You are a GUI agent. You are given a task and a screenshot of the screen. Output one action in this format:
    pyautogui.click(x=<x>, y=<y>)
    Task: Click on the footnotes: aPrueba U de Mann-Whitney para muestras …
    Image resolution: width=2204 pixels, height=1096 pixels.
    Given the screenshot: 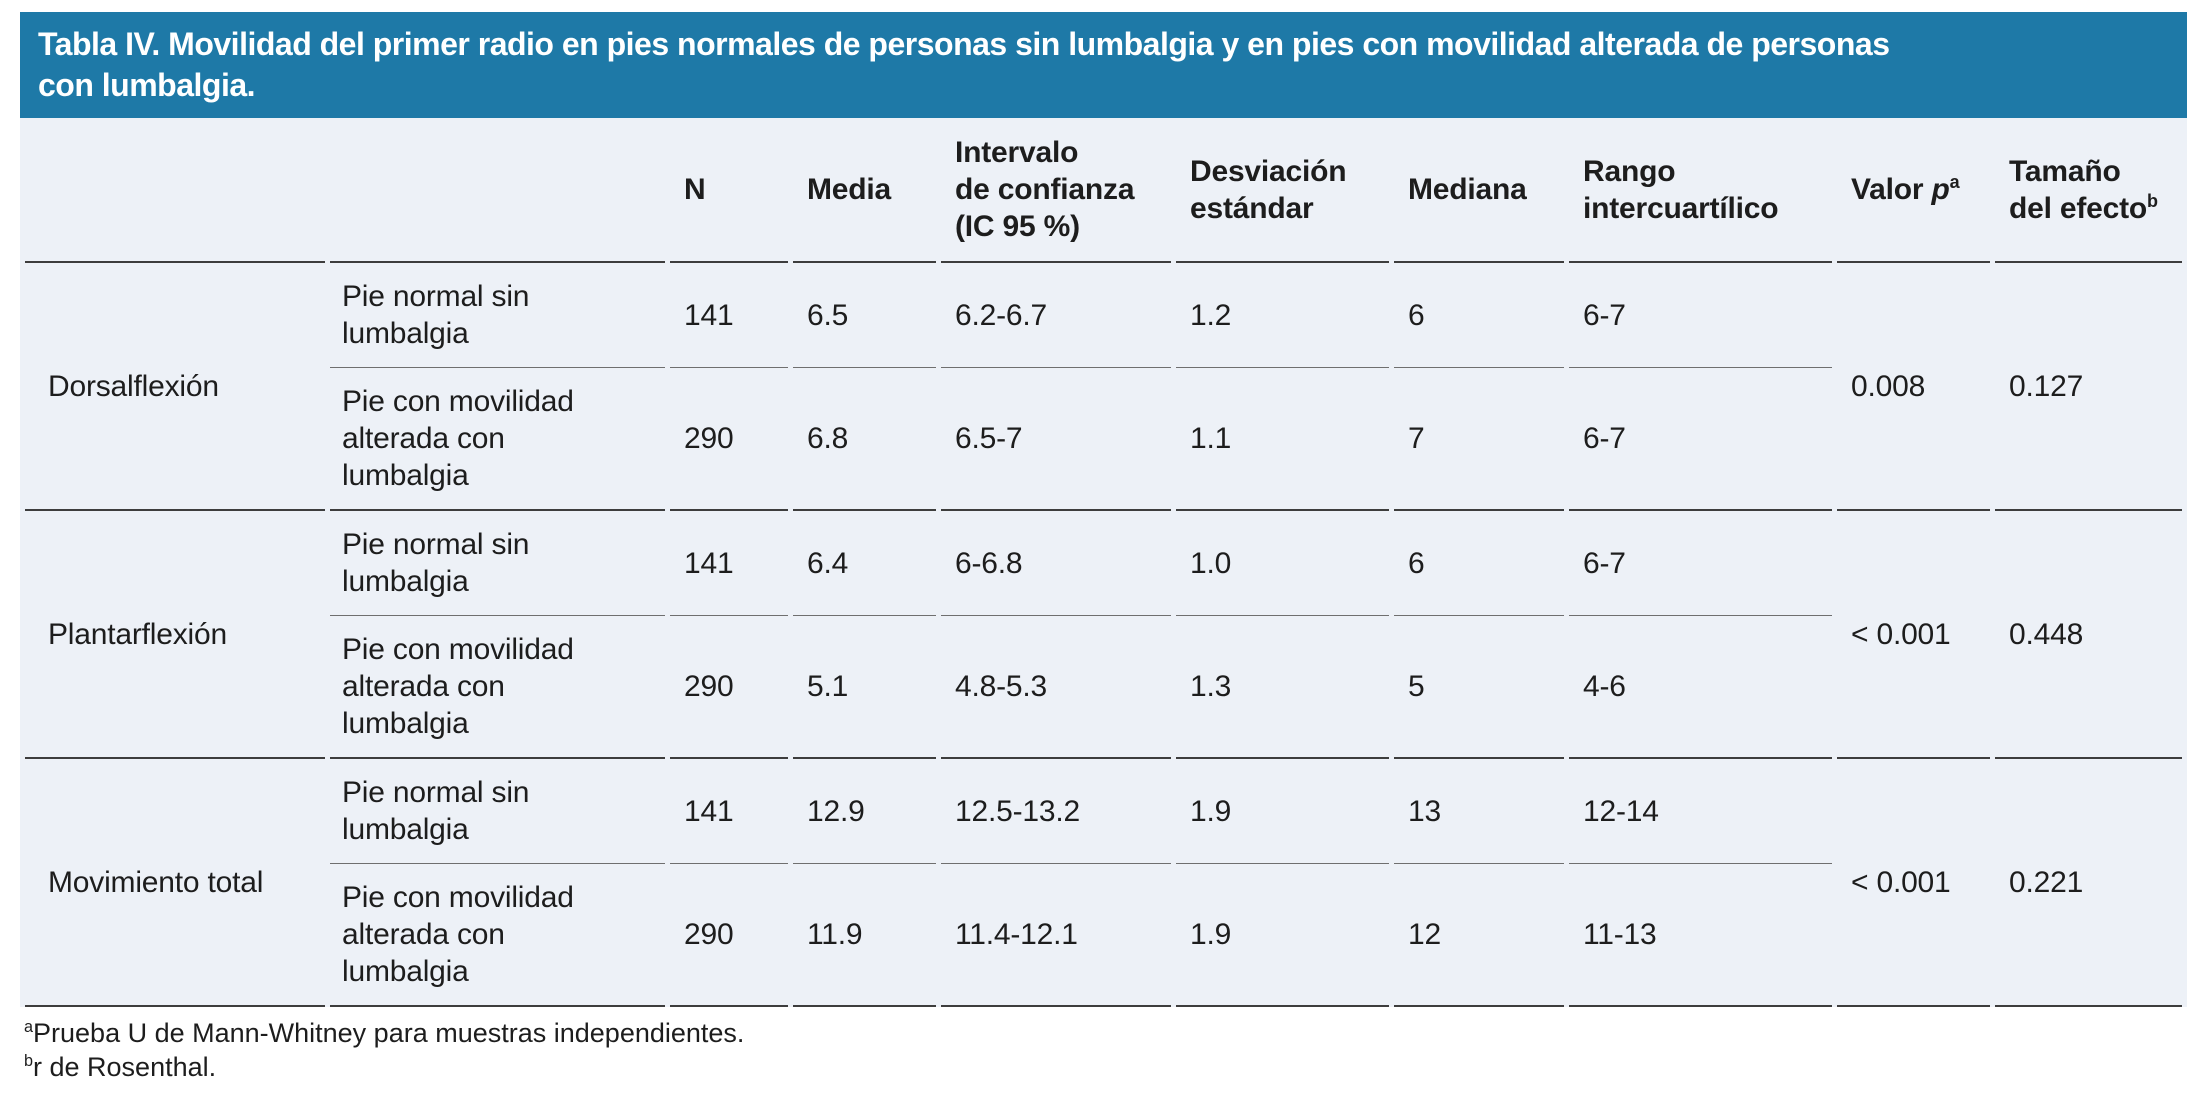 What is the action you would take?
    pyautogui.click(x=384, y=1050)
    